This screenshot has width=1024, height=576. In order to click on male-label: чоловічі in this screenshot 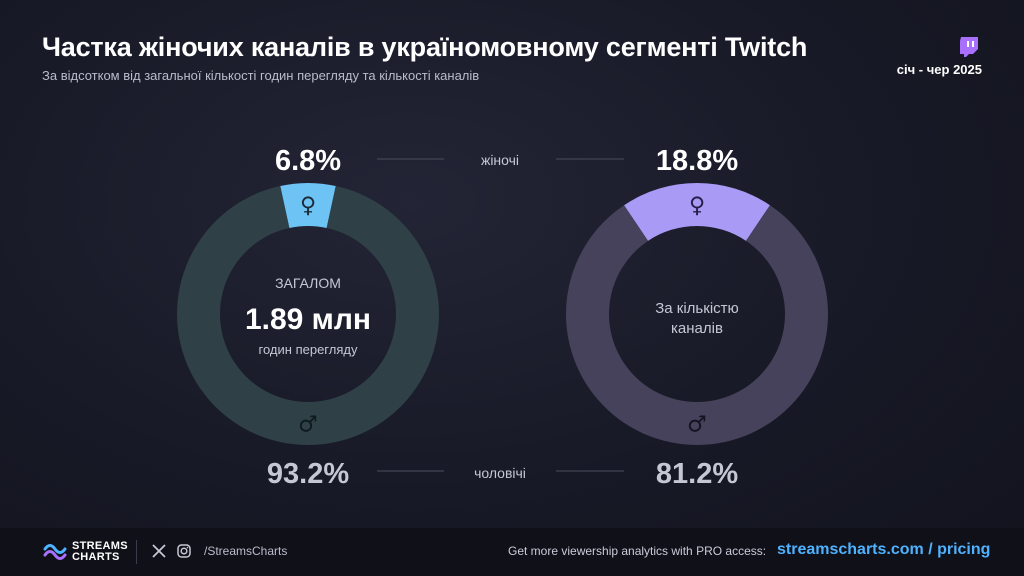, I will do `click(500, 473)`.